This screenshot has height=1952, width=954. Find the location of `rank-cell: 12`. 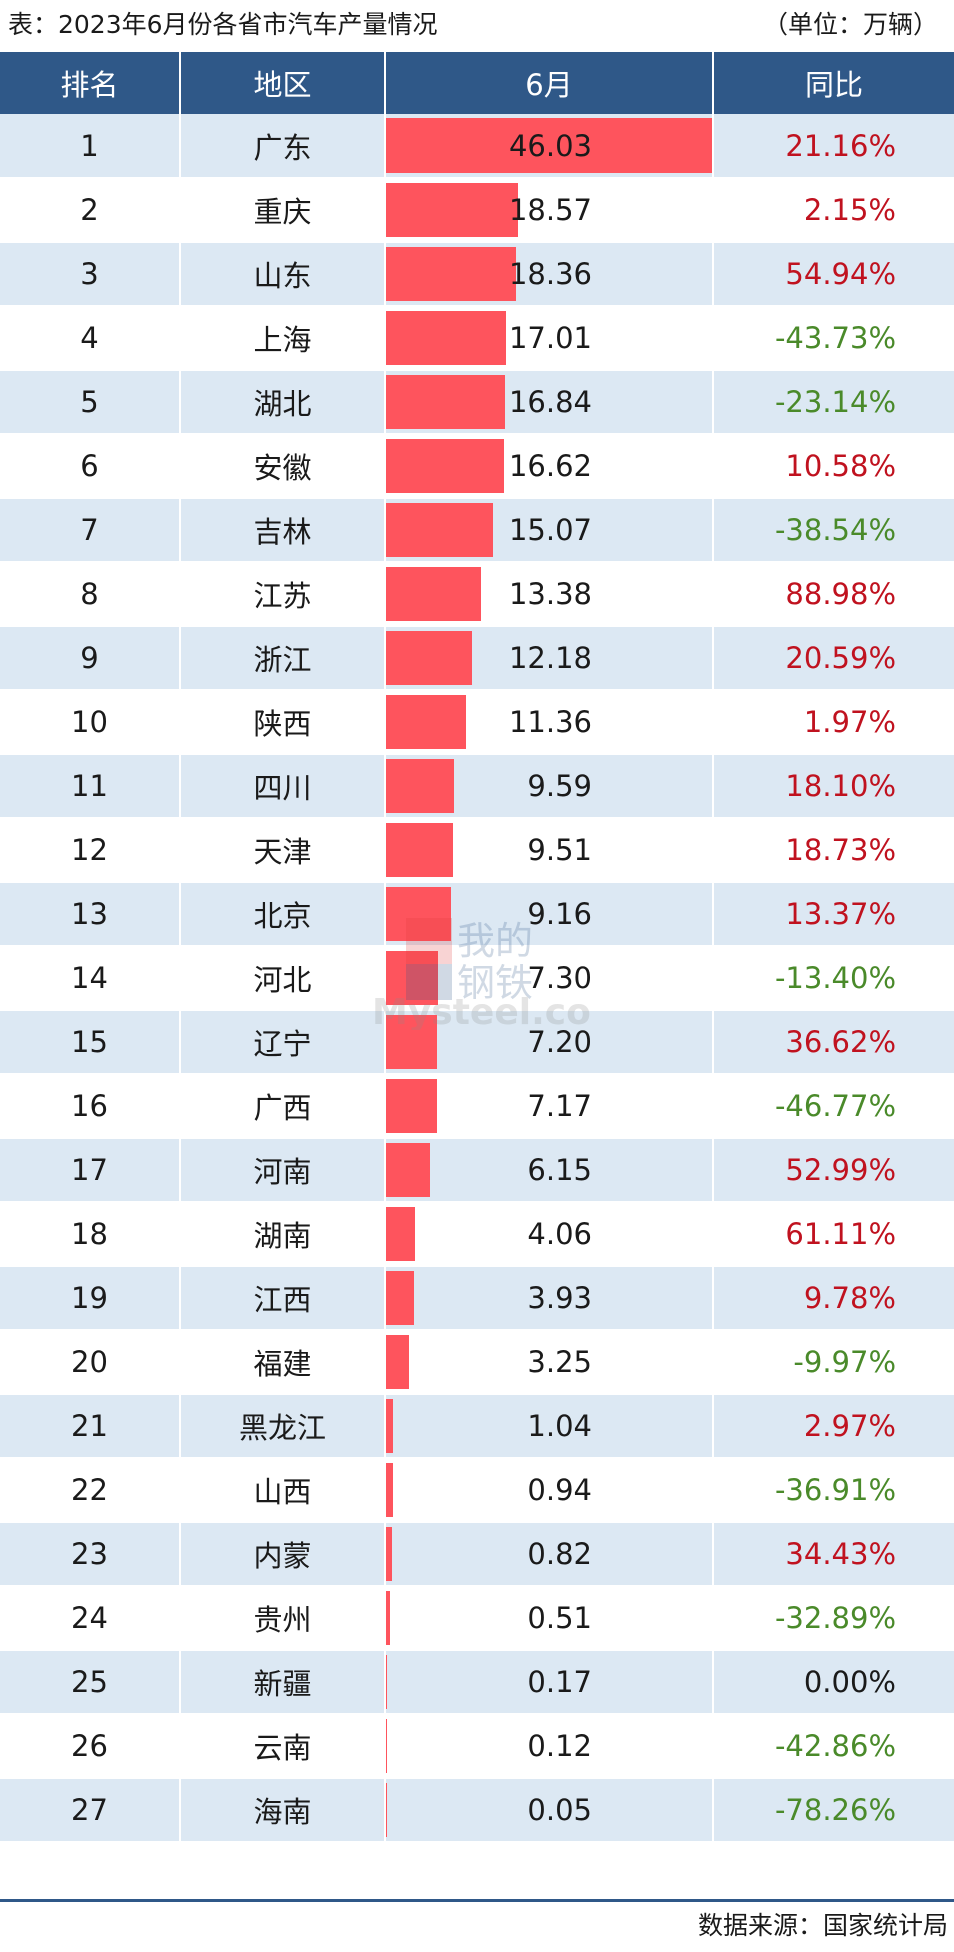

rank-cell: 12 is located at coordinates (90, 850).